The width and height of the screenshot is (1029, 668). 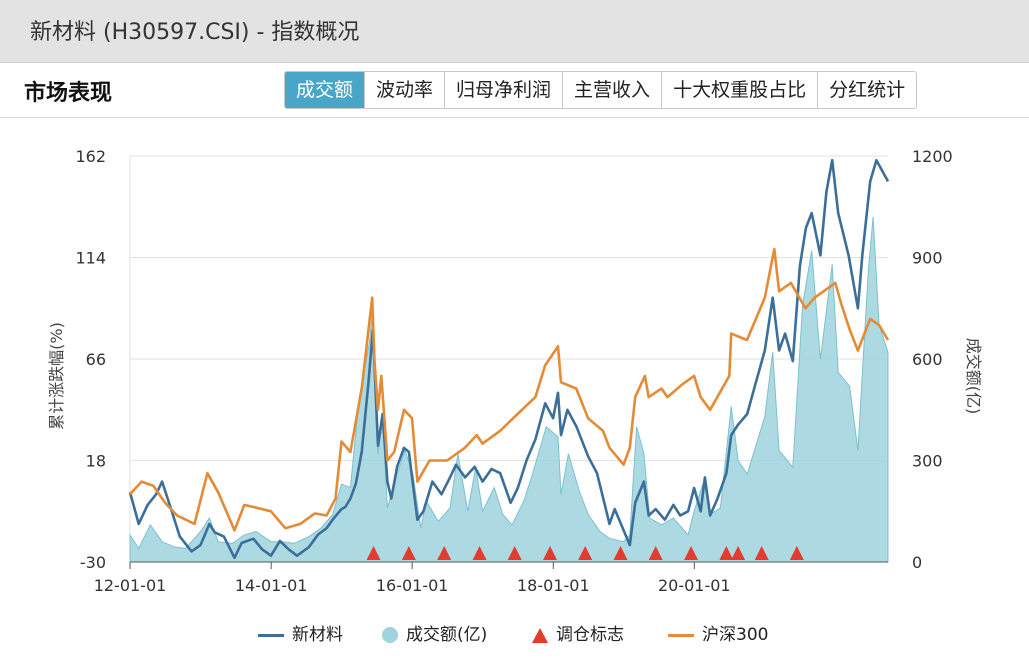 I want to click on y-left-tick-label: 66, so click(x=96, y=359).